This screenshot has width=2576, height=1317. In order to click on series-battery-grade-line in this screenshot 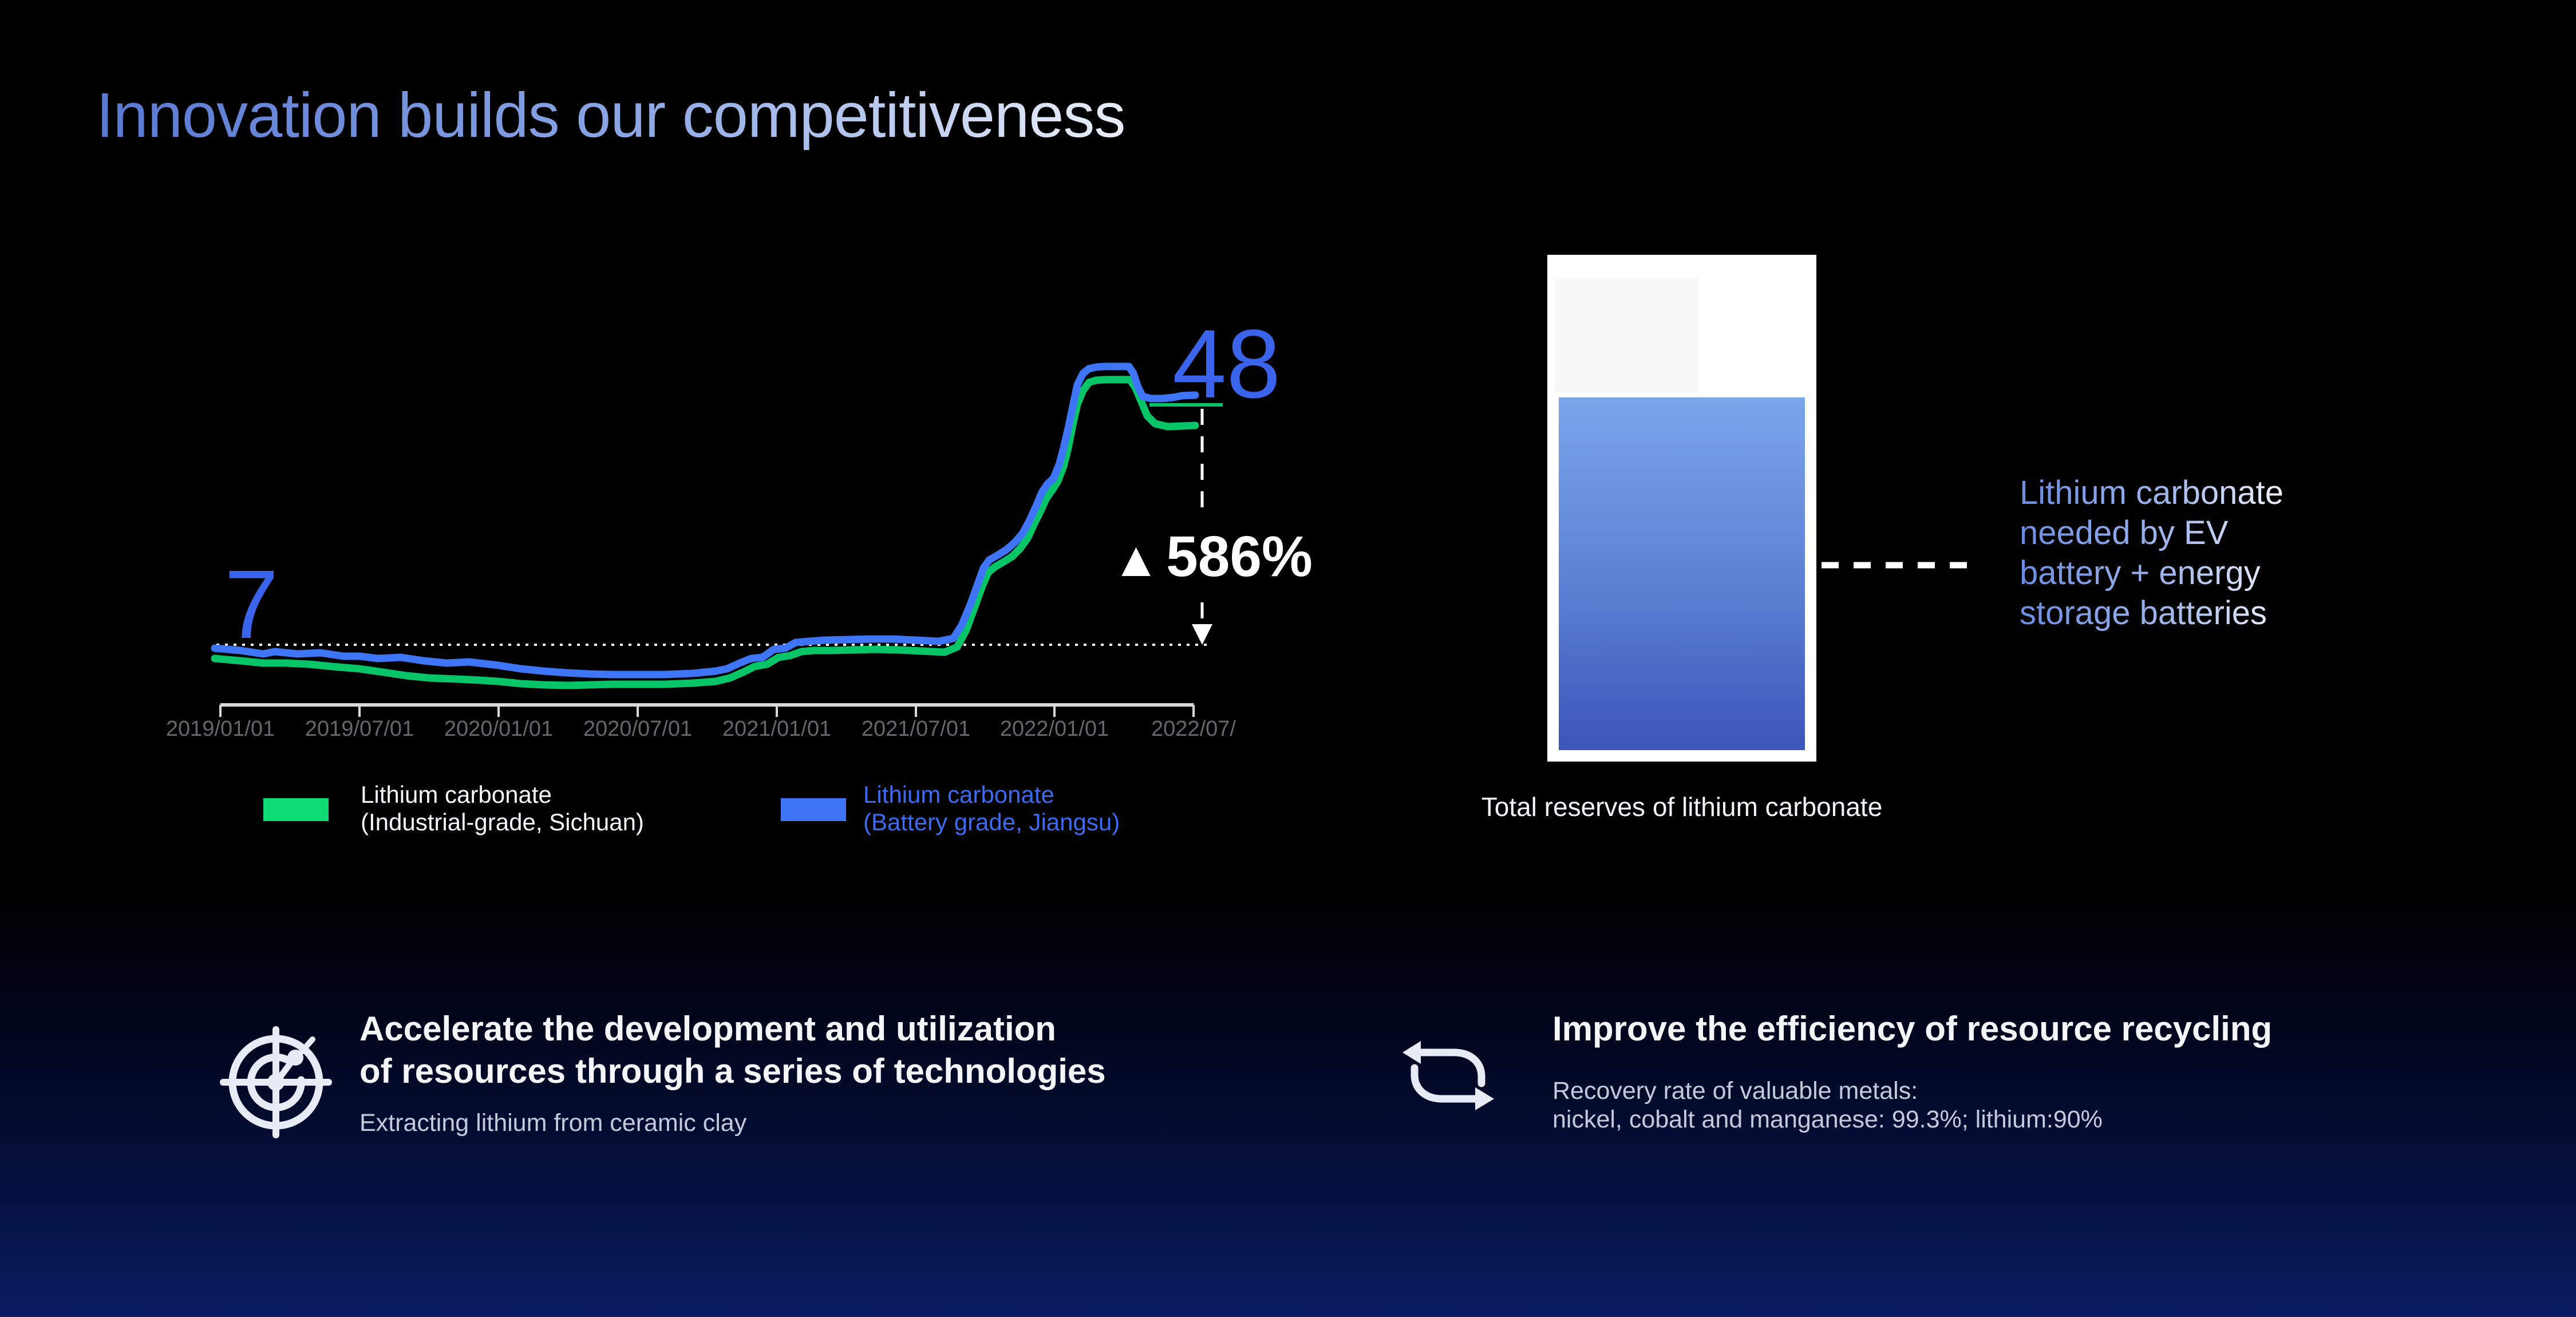, I will do `click(705, 520)`.